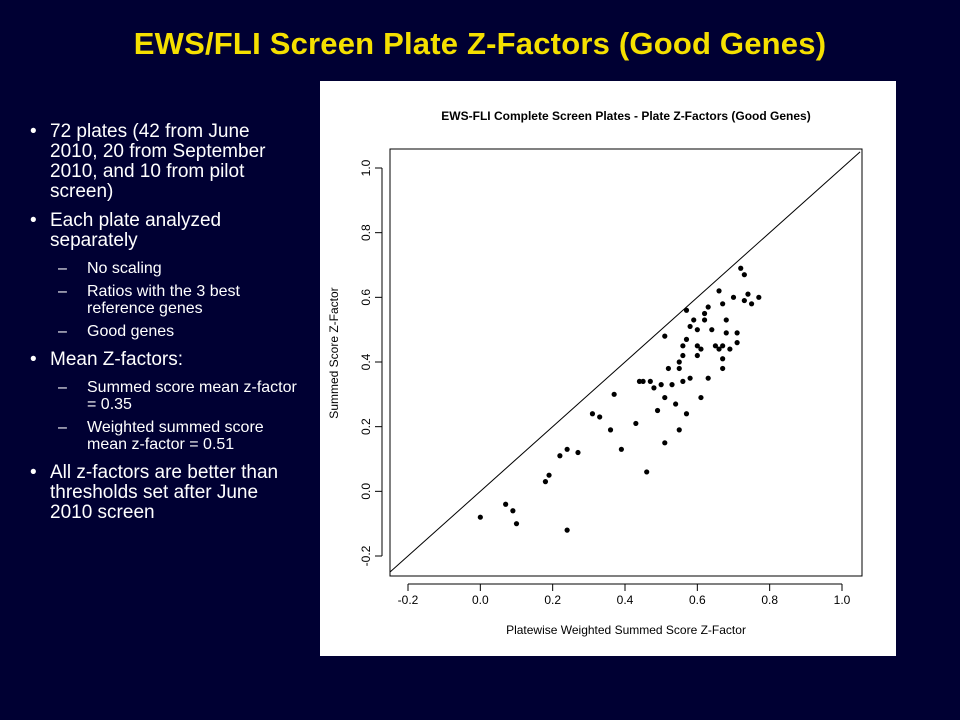  I want to click on y-tick-label: 0.4, so click(366, 361).